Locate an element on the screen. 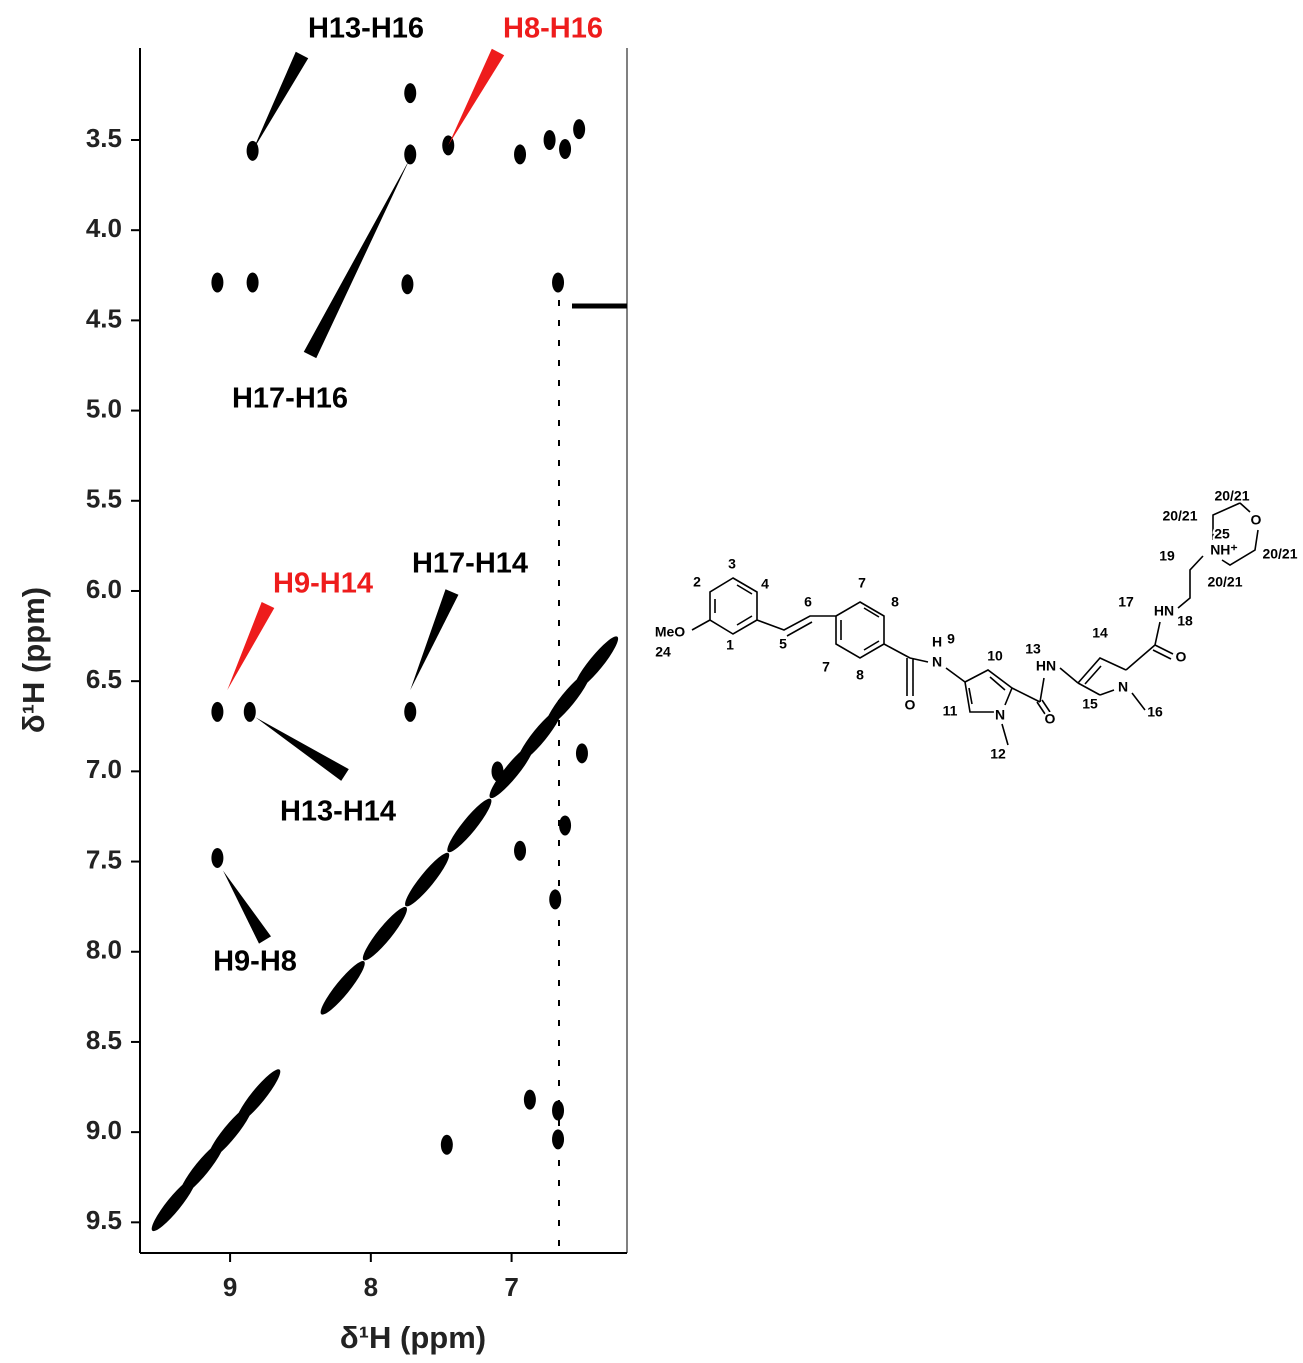 Image resolution: width=1303 pixels, height=1363 pixels. atom-label: 19 is located at coordinates (1167, 556).